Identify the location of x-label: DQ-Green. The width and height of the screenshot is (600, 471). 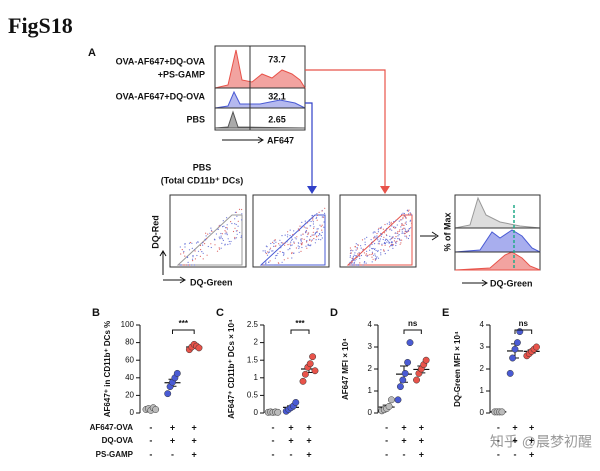
(211, 282).